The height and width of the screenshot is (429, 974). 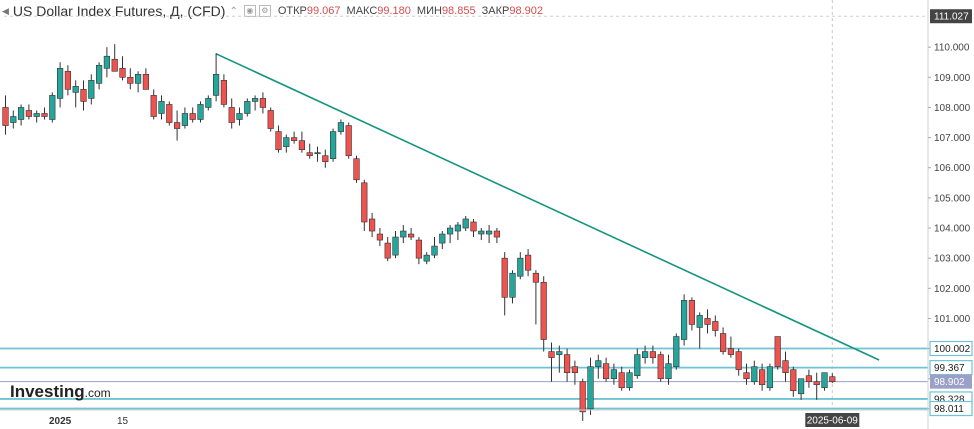 I want to click on collapse-arrow-icon: ◀, so click(x=5, y=10).